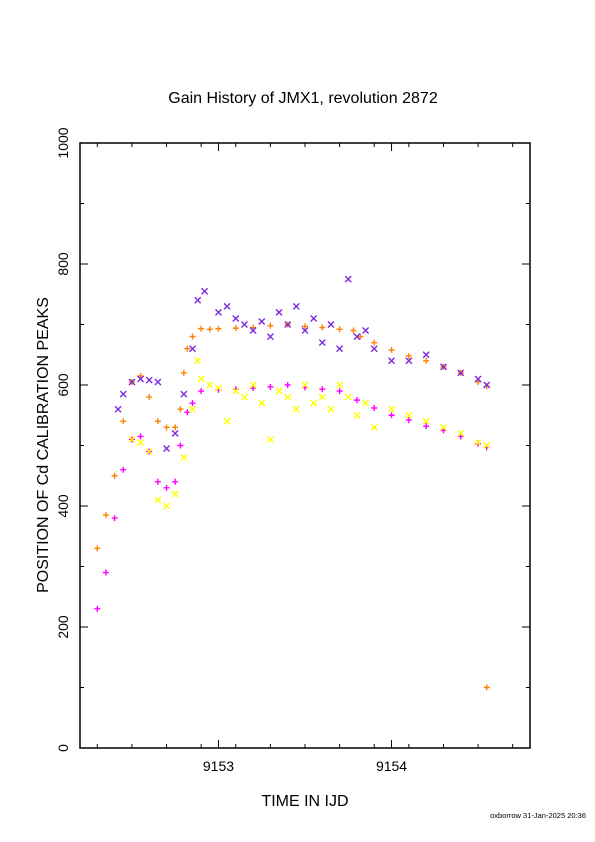  What do you see at coordinates (63, 385) in the screenshot?
I see `y-tick-label: 600` at bounding box center [63, 385].